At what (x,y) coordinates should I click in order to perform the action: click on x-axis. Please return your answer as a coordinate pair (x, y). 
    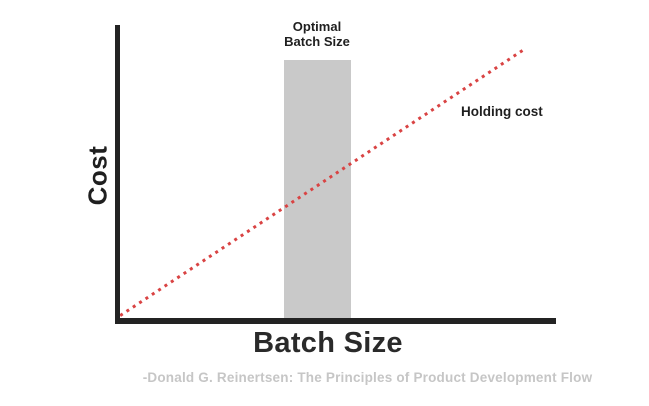
    Looking at the image, I should click on (335, 321).